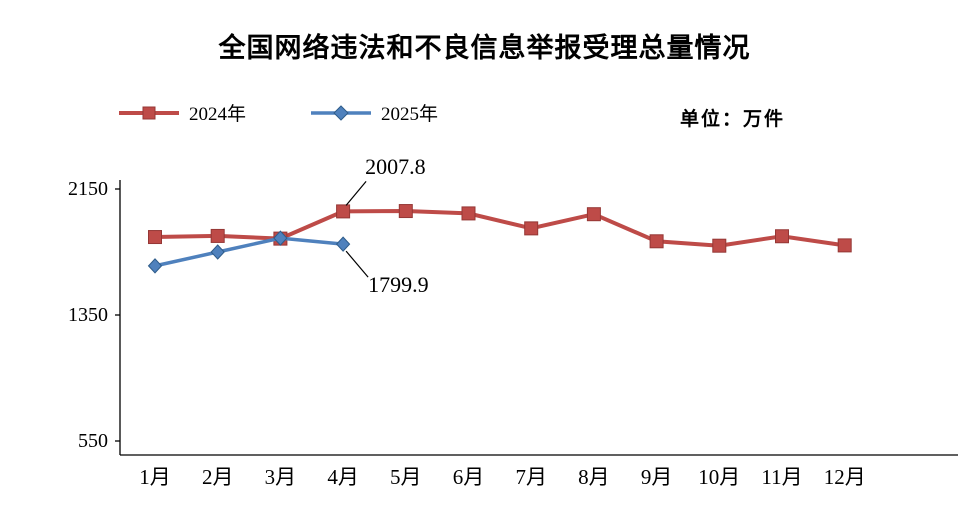 This screenshot has width=969, height=517. What do you see at coordinates (280, 477) in the screenshot?
I see `x-axis-label-3月: 3月` at bounding box center [280, 477].